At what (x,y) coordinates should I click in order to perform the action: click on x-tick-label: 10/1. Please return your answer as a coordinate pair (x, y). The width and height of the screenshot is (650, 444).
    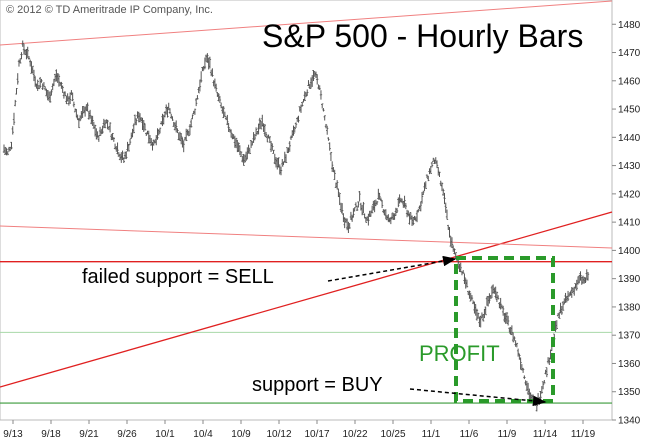
    Looking at the image, I should click on (165, 434).